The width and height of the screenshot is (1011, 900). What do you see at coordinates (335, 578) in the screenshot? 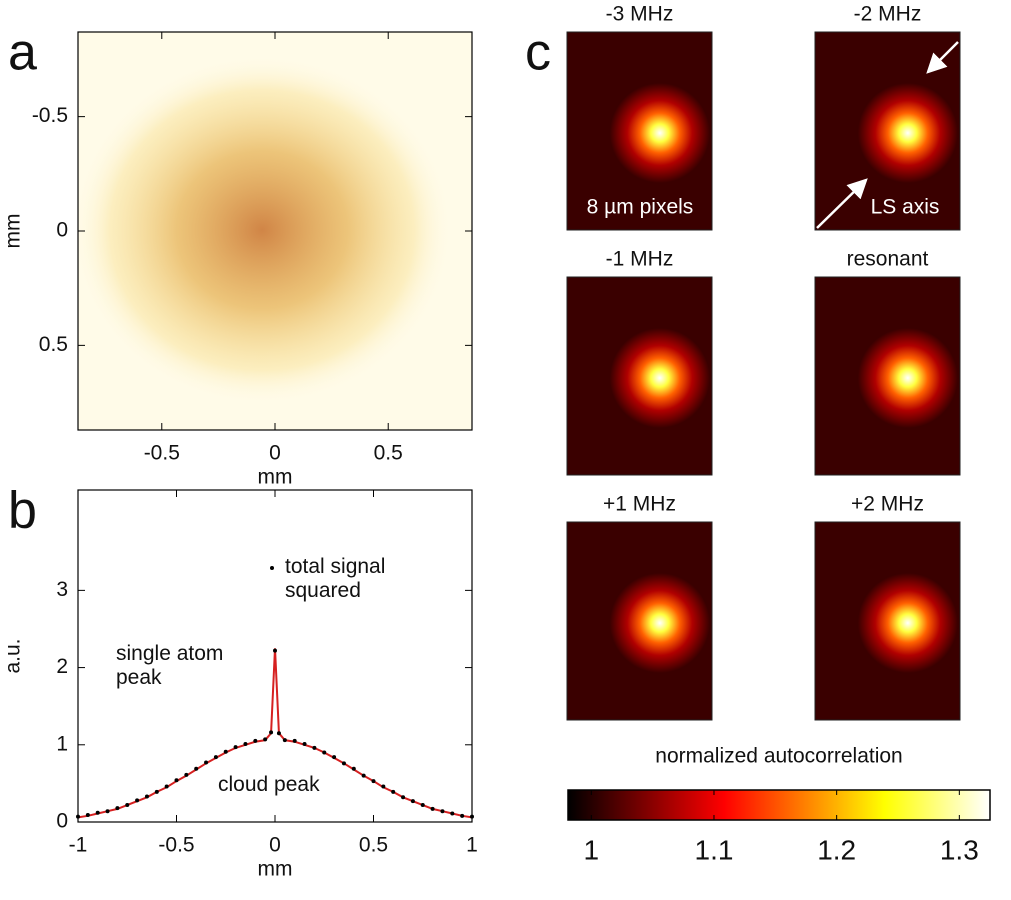
I see `legend-label: total signal squared` at bounding box center [335, 578].